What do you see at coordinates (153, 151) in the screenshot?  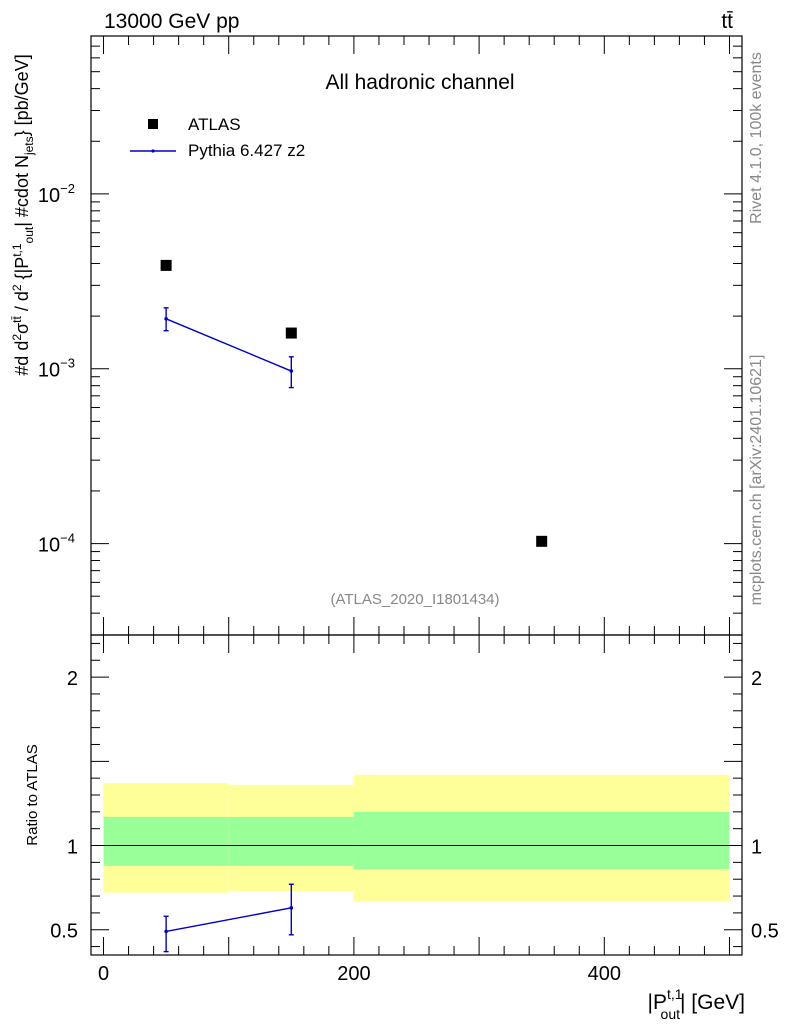 I see `legend-pythia-marker` at bounding box center [153, 151].